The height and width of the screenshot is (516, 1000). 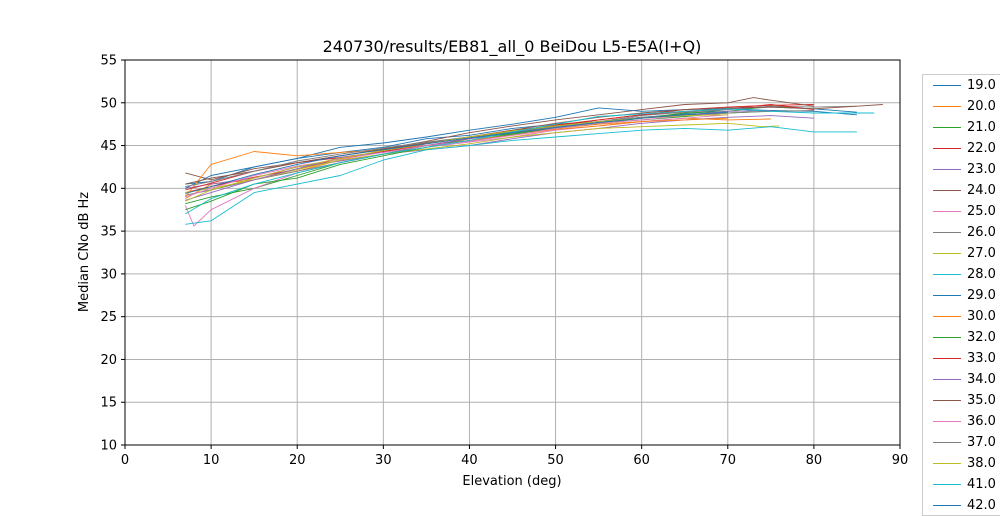 What do you see at coordinates (511, 481) in the screenshot?
I see `x-axis-label: Elevation (deg)` at bounding box center [511, 481].